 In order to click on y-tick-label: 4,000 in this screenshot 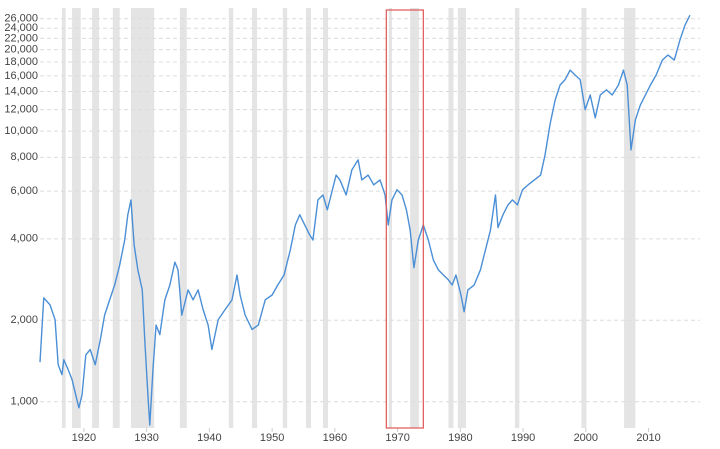, I will do `click(24, 239)`.